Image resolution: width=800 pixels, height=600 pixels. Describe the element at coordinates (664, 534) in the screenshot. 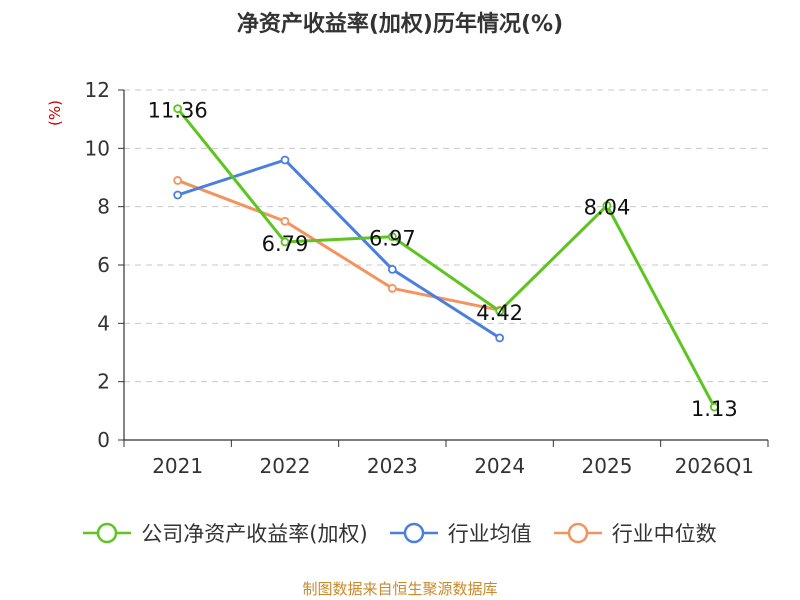

I see `legend-label: 行业中位数` at that location.